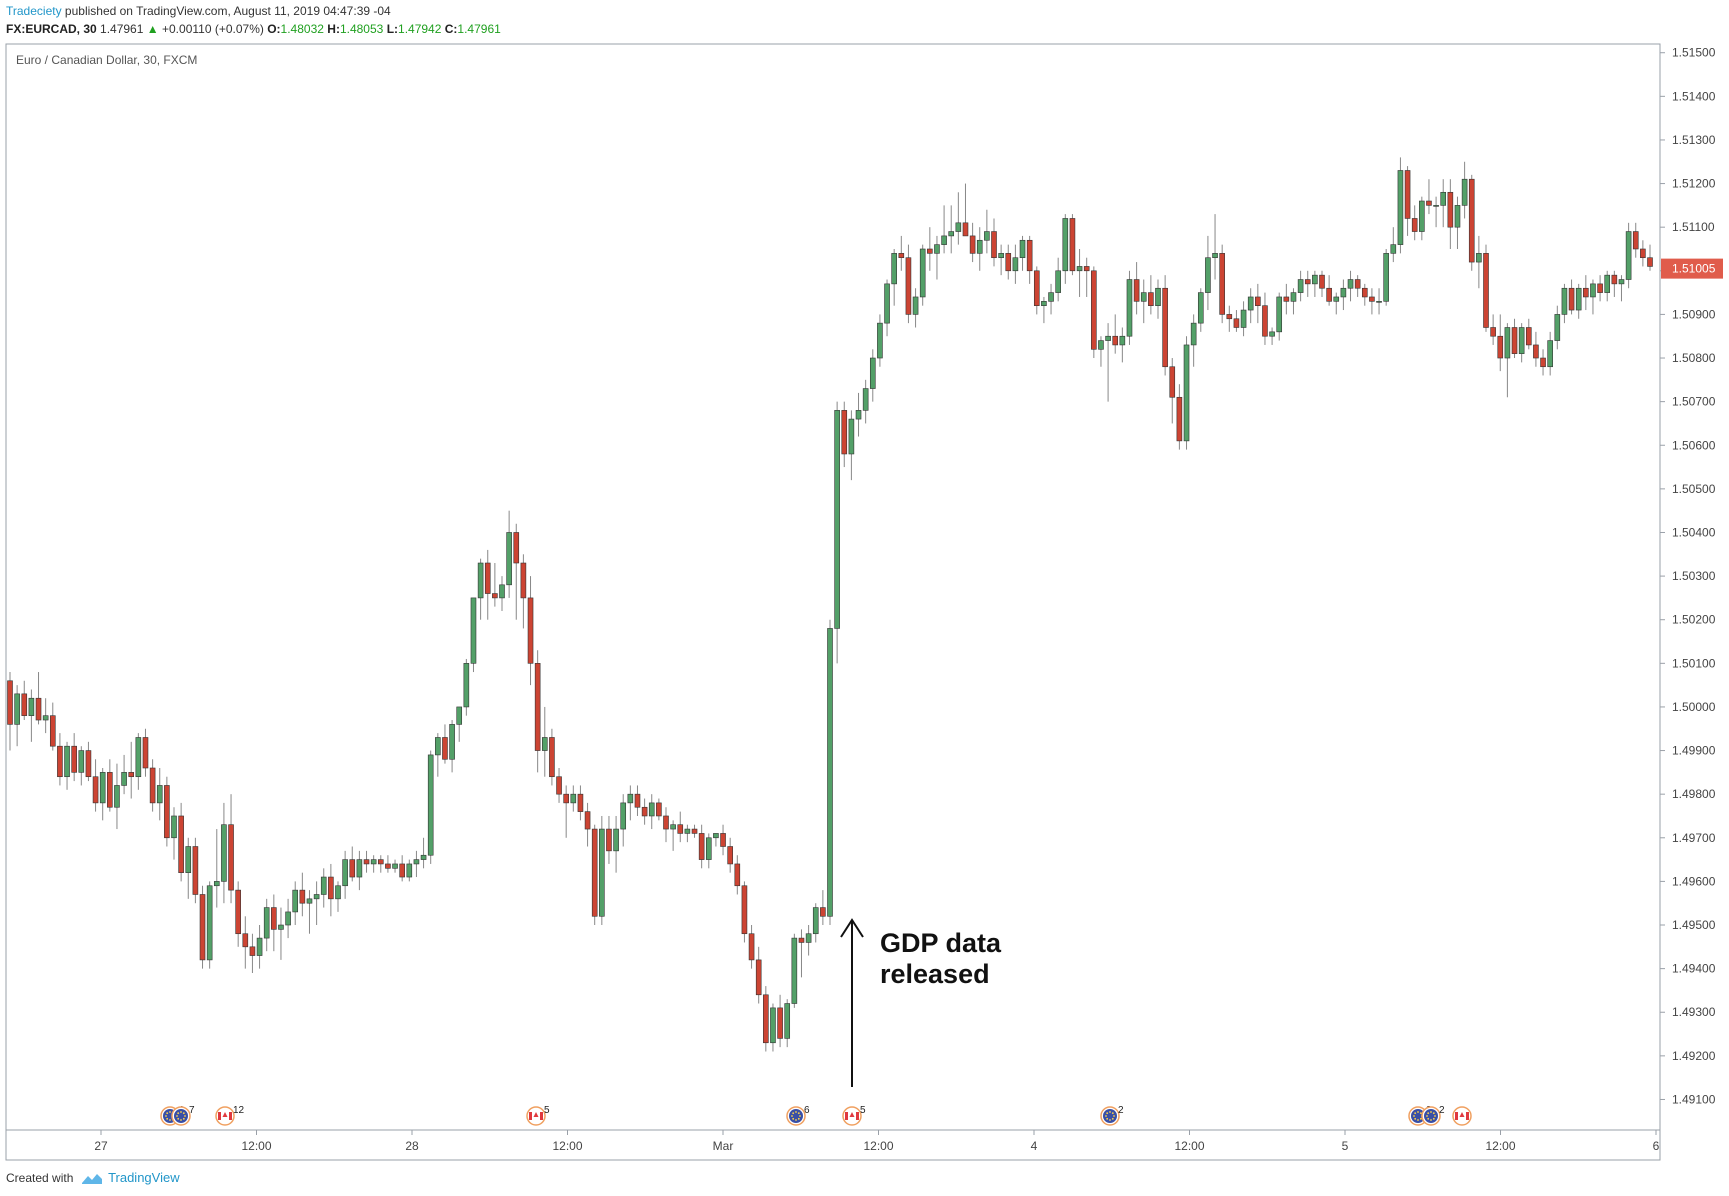  What do you see at coordinates (846, 1116) in the screenshot?
I see `ca-flag-band` at bounding box center [846, 1116].